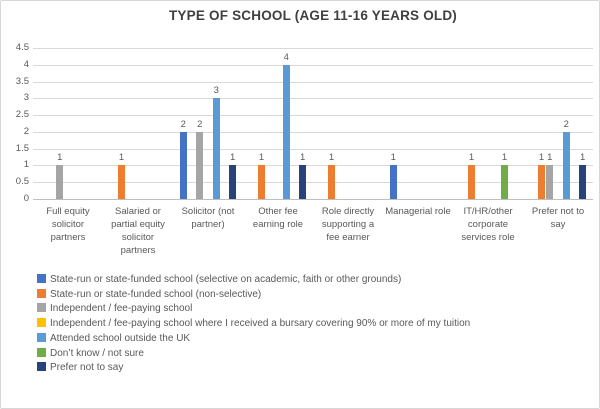 The width and height of the screenshot is (600, 409). I want to click on legend-entry: Independent / fee-paying school, so click(115, 306).